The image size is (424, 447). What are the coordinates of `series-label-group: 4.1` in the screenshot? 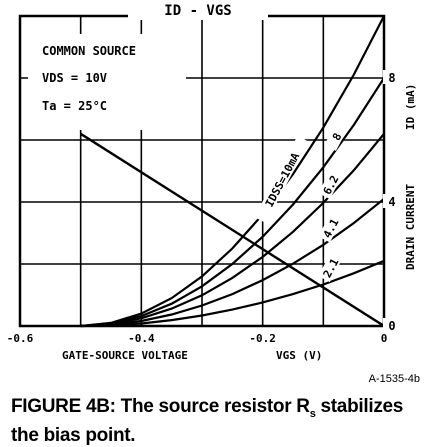 It's located at (330, 228).